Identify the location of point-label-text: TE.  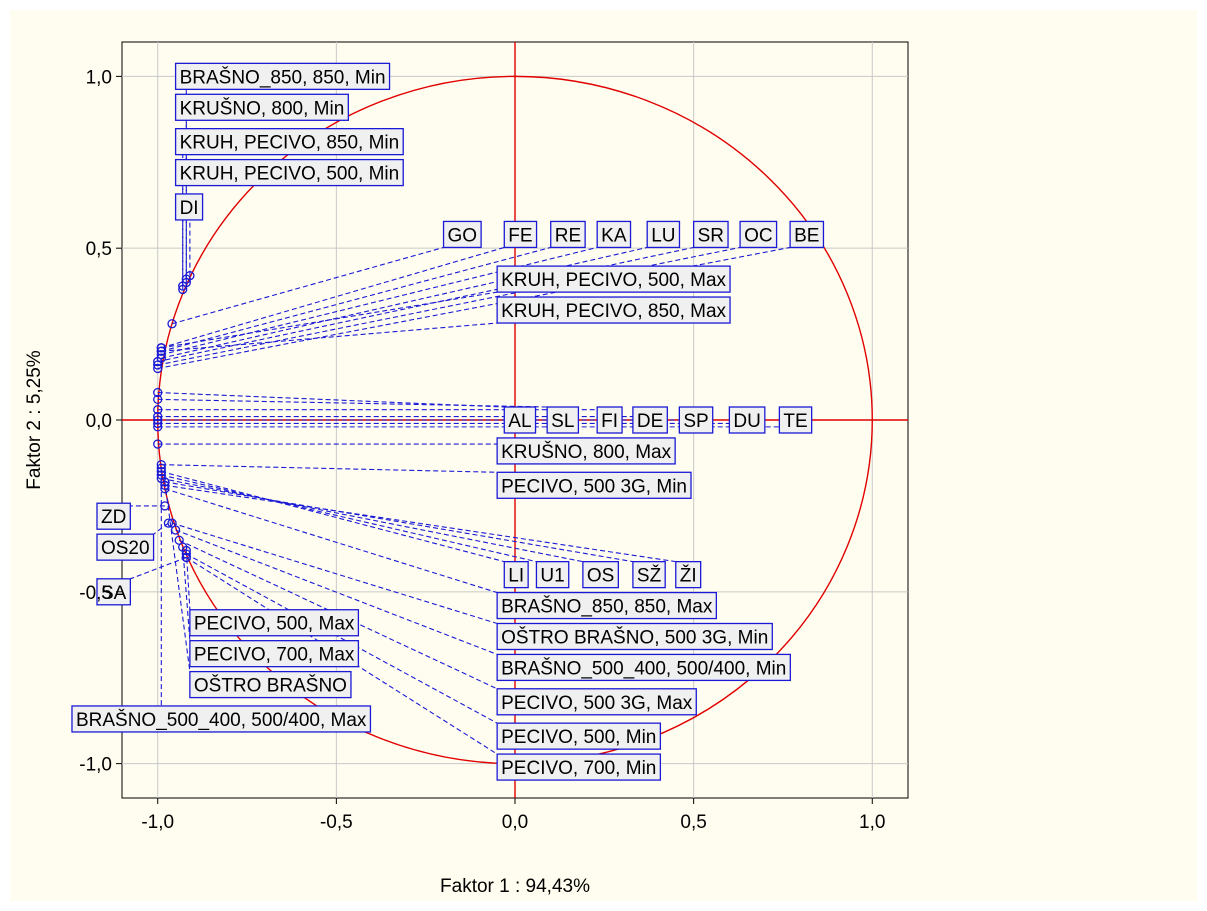
(795, 421).